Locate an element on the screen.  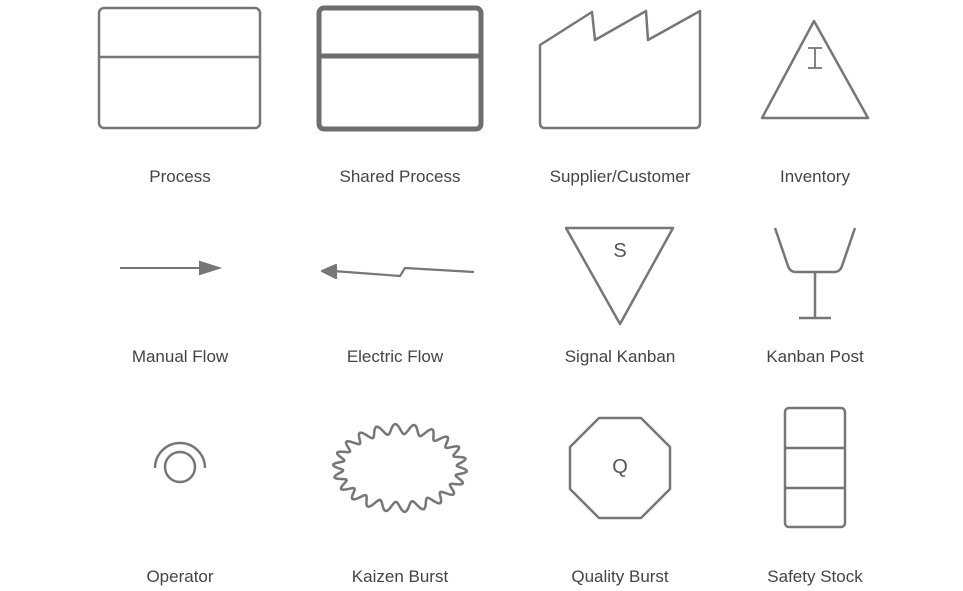
label-operator: Operator is located at coordinates (180, 576).